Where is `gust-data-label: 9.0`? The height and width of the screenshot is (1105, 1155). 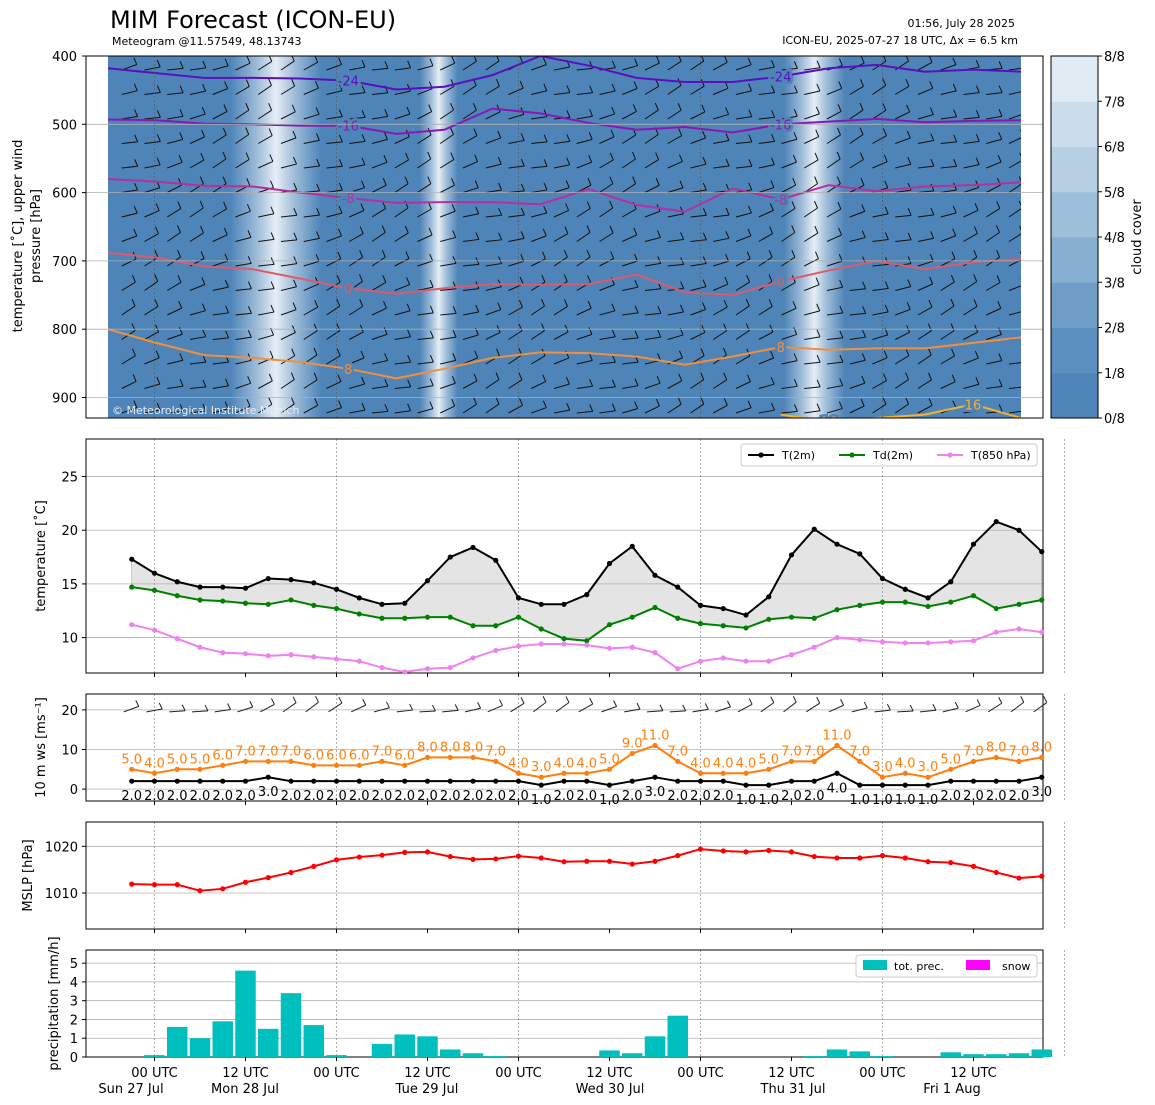 gust-data-label: 9.0 is located at coordinates (632, 743).